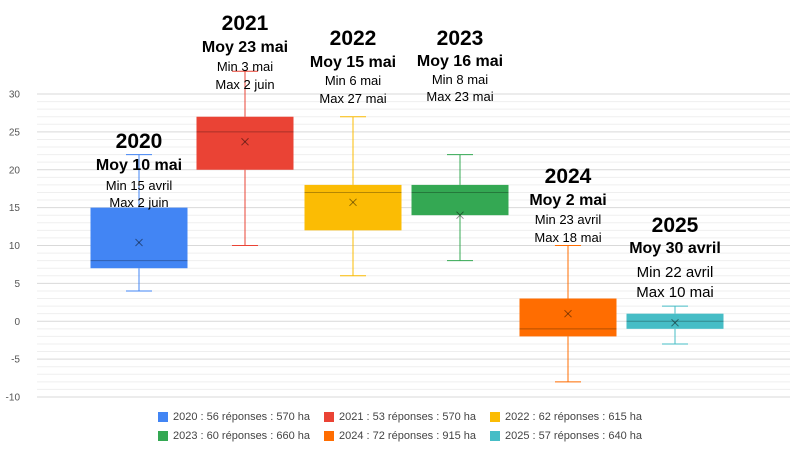  I want to click on annotation-year: 2022, so click(353, 38).